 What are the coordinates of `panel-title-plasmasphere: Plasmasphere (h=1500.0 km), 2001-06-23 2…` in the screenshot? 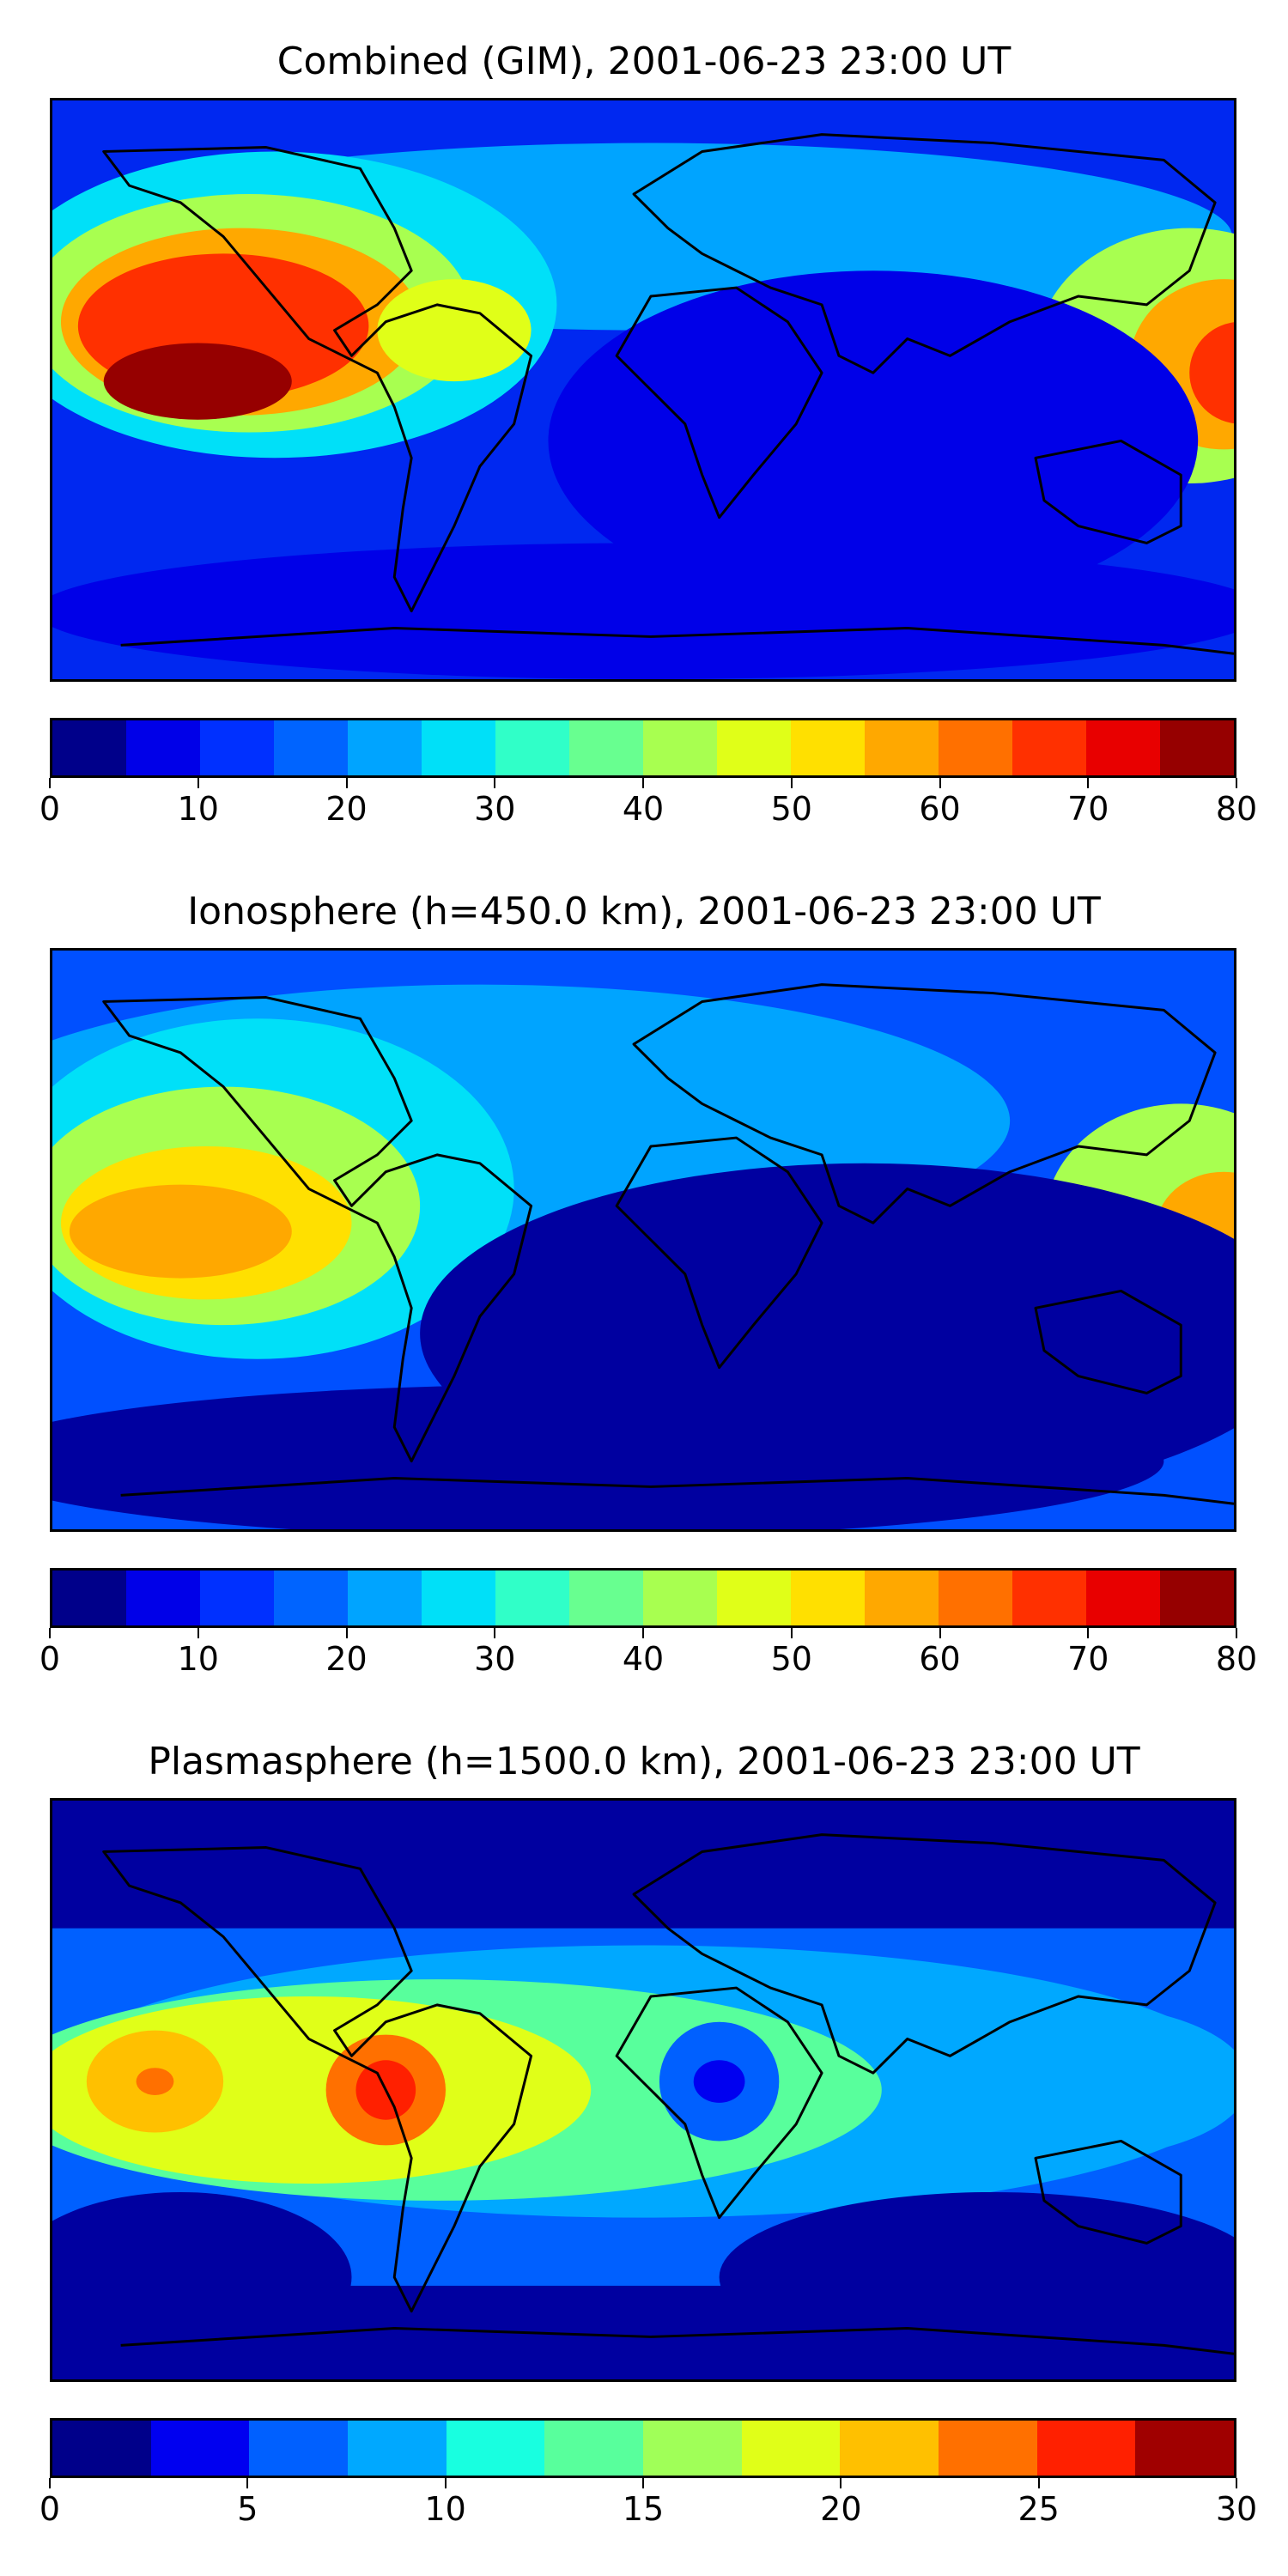 It's located at (644, 1762).